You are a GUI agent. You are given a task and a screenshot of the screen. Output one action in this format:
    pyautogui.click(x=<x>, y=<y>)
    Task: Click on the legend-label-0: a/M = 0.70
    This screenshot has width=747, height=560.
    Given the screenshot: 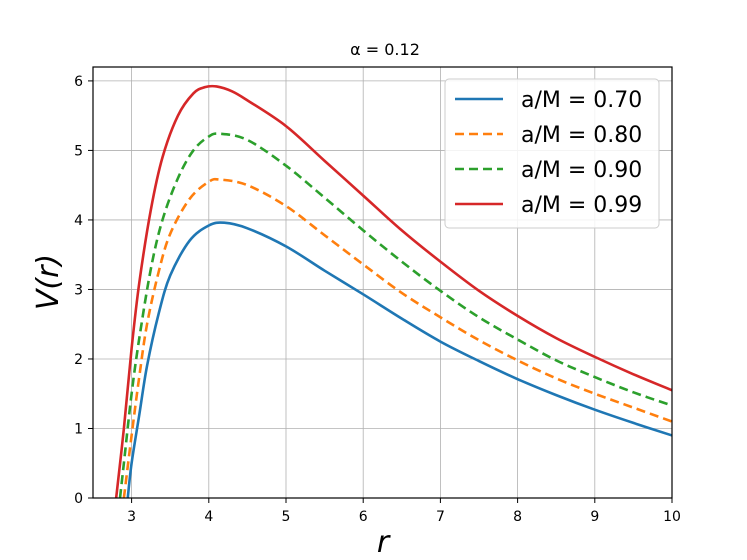 What is the action you would take?
    pyautogui.click(x=581, y=100)
    